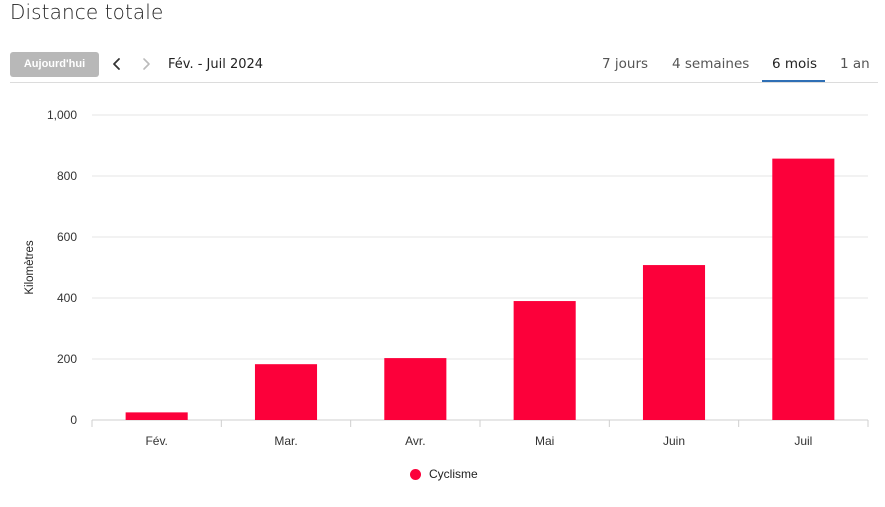 This screenshot has height=507, width=885. I want to click on y-tick-label: 400, so click(67, 298).